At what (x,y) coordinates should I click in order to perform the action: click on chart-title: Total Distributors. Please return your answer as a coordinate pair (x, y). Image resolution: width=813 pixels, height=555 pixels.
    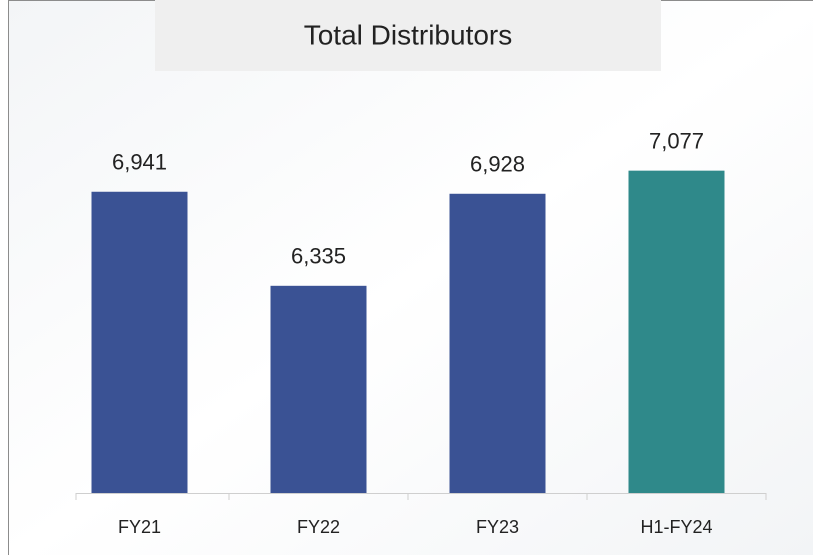
    Looking at the image, I should click on (408, 34).